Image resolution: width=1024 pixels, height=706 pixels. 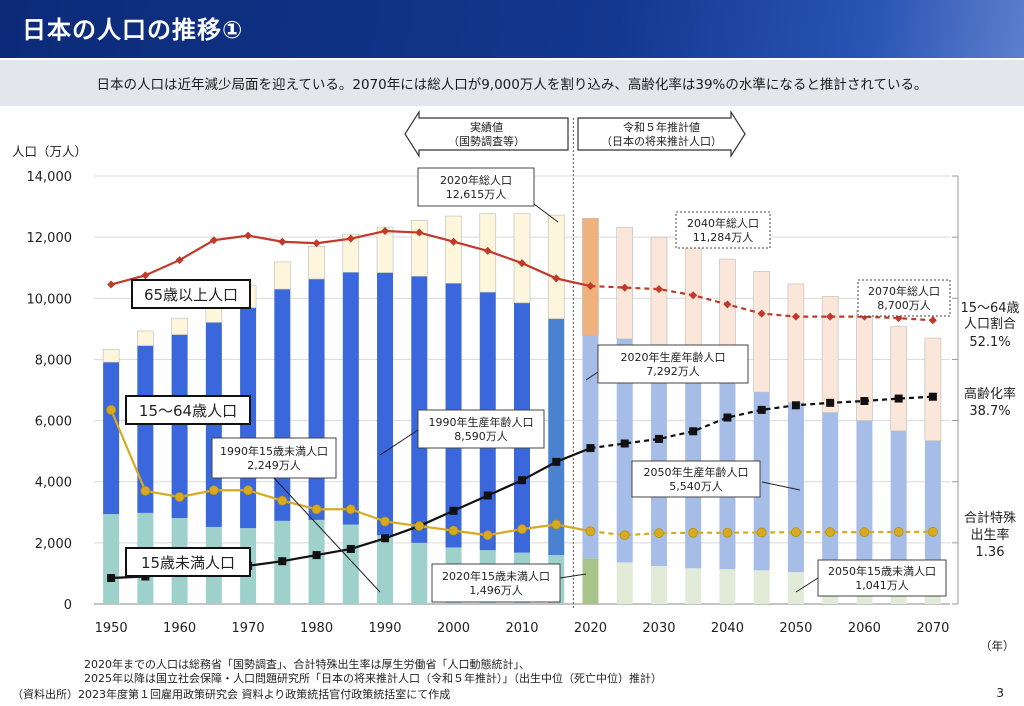 I want to click on annotation-2020-under15-box, so click(x=496, y=583).